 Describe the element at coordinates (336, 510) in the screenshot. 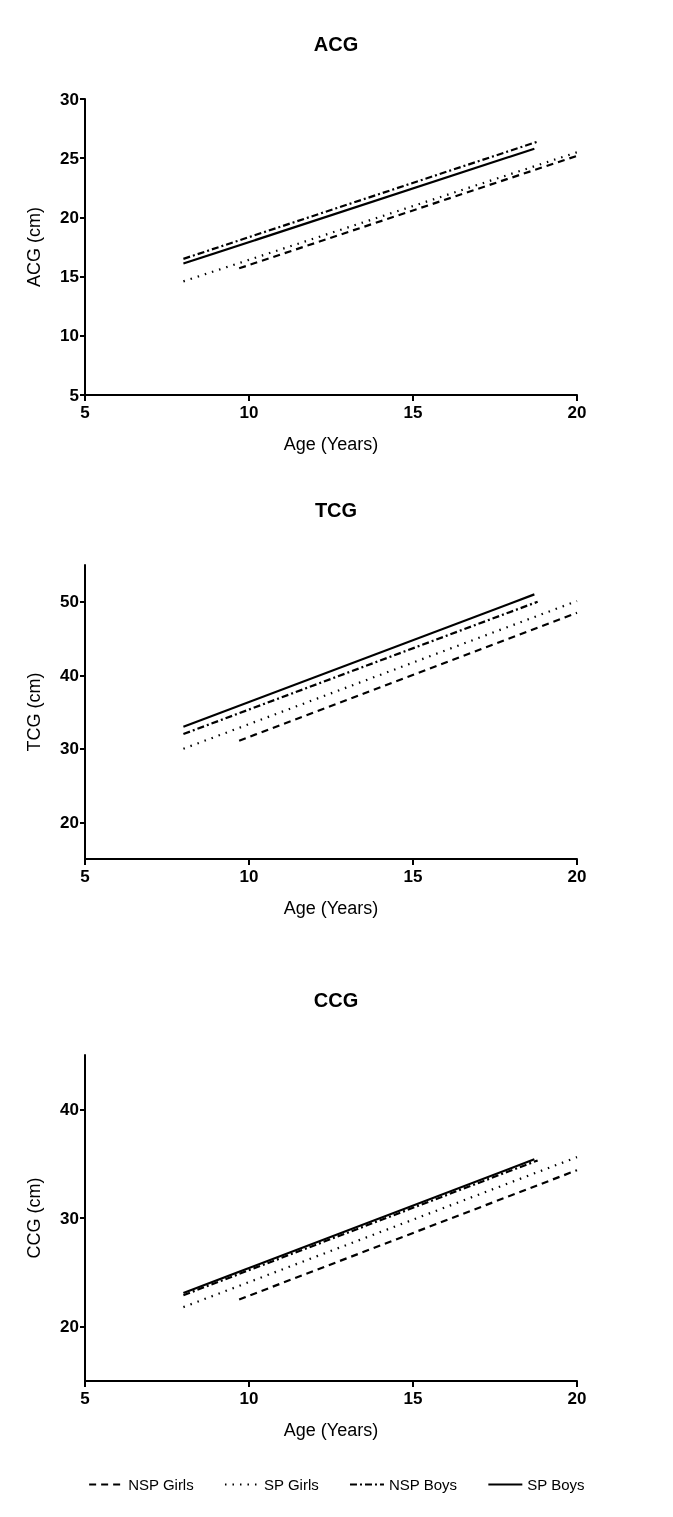

I see `chart-title: TCG` at that location.